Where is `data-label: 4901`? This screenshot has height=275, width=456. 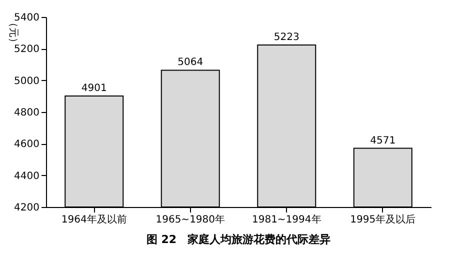
data-label: 4901 is located at coordinates (94, 88).